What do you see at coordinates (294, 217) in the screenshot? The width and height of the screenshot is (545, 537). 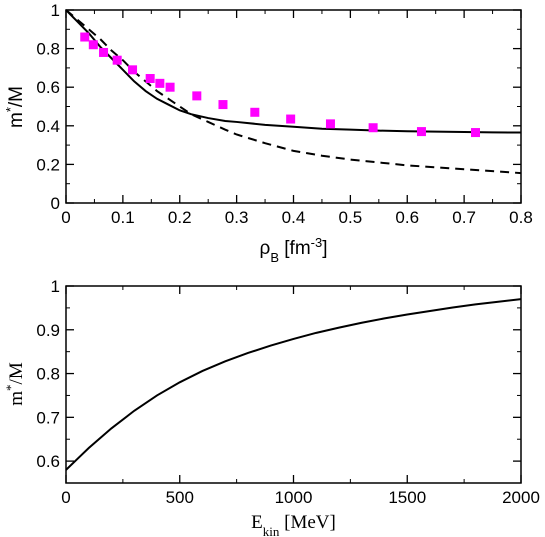 I see `x-tick-label: 0.4` at bounding box center [294, 217].